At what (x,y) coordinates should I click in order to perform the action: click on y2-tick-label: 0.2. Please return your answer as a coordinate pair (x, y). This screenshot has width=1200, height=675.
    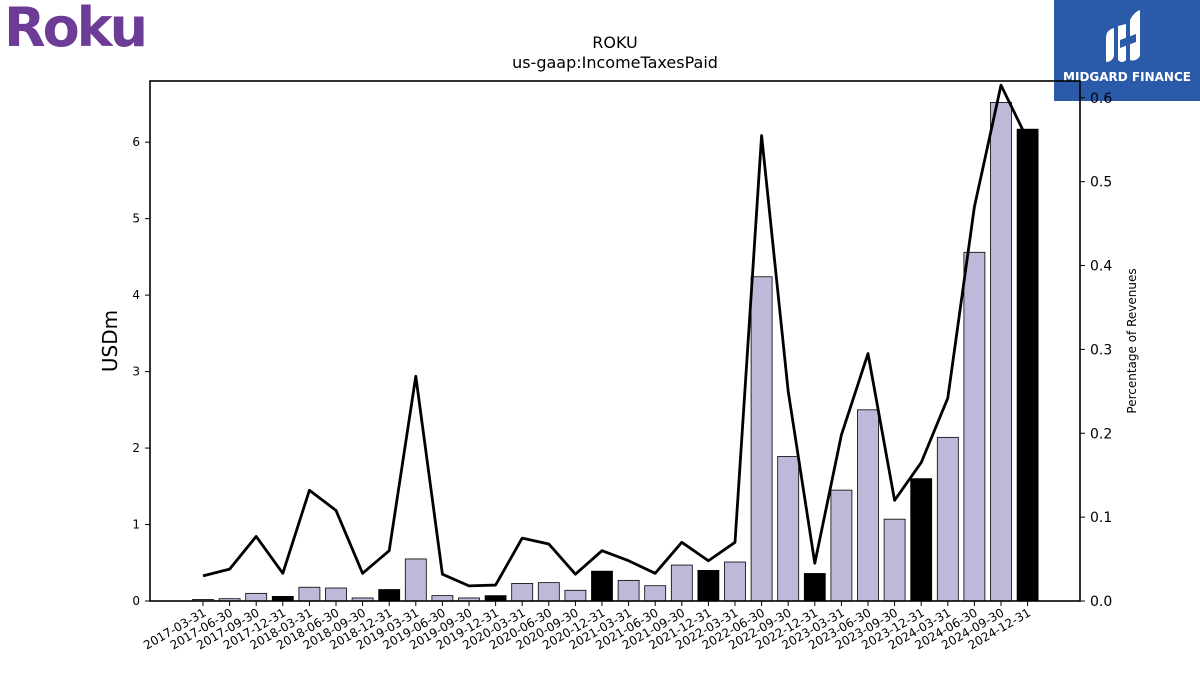
    Looking at the image, I should click on (1101, 434).